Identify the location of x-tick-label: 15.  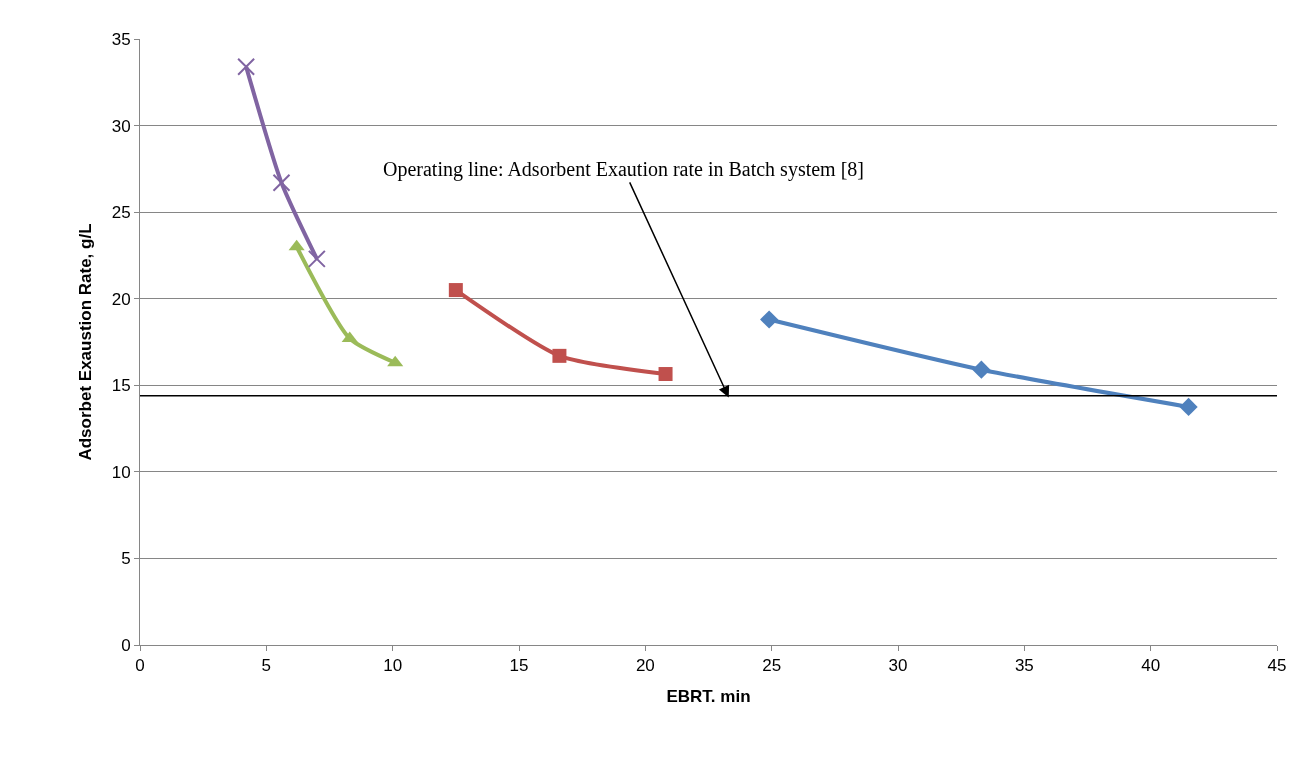
(519, 666).